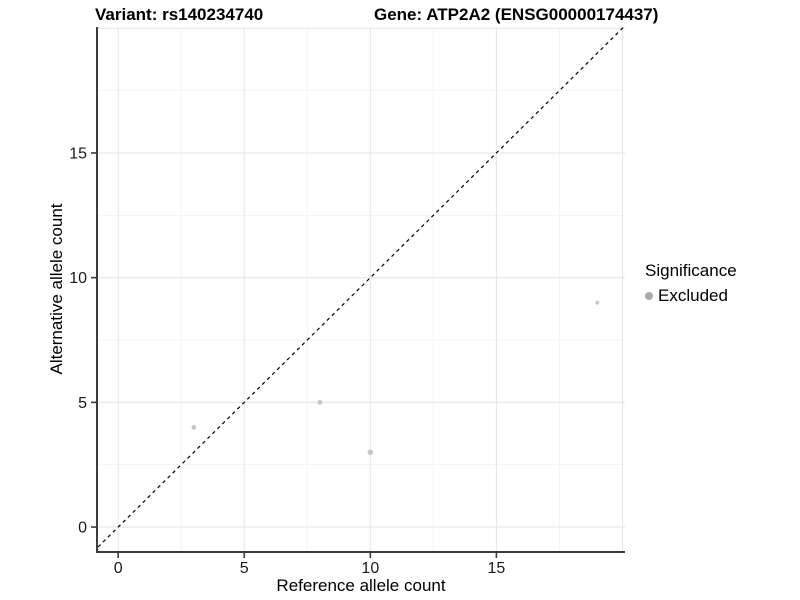  What do you see at coordinates (82, 528) in the screenshot?
I see `y-tick-label: 0` at bounding box center [82, 528].